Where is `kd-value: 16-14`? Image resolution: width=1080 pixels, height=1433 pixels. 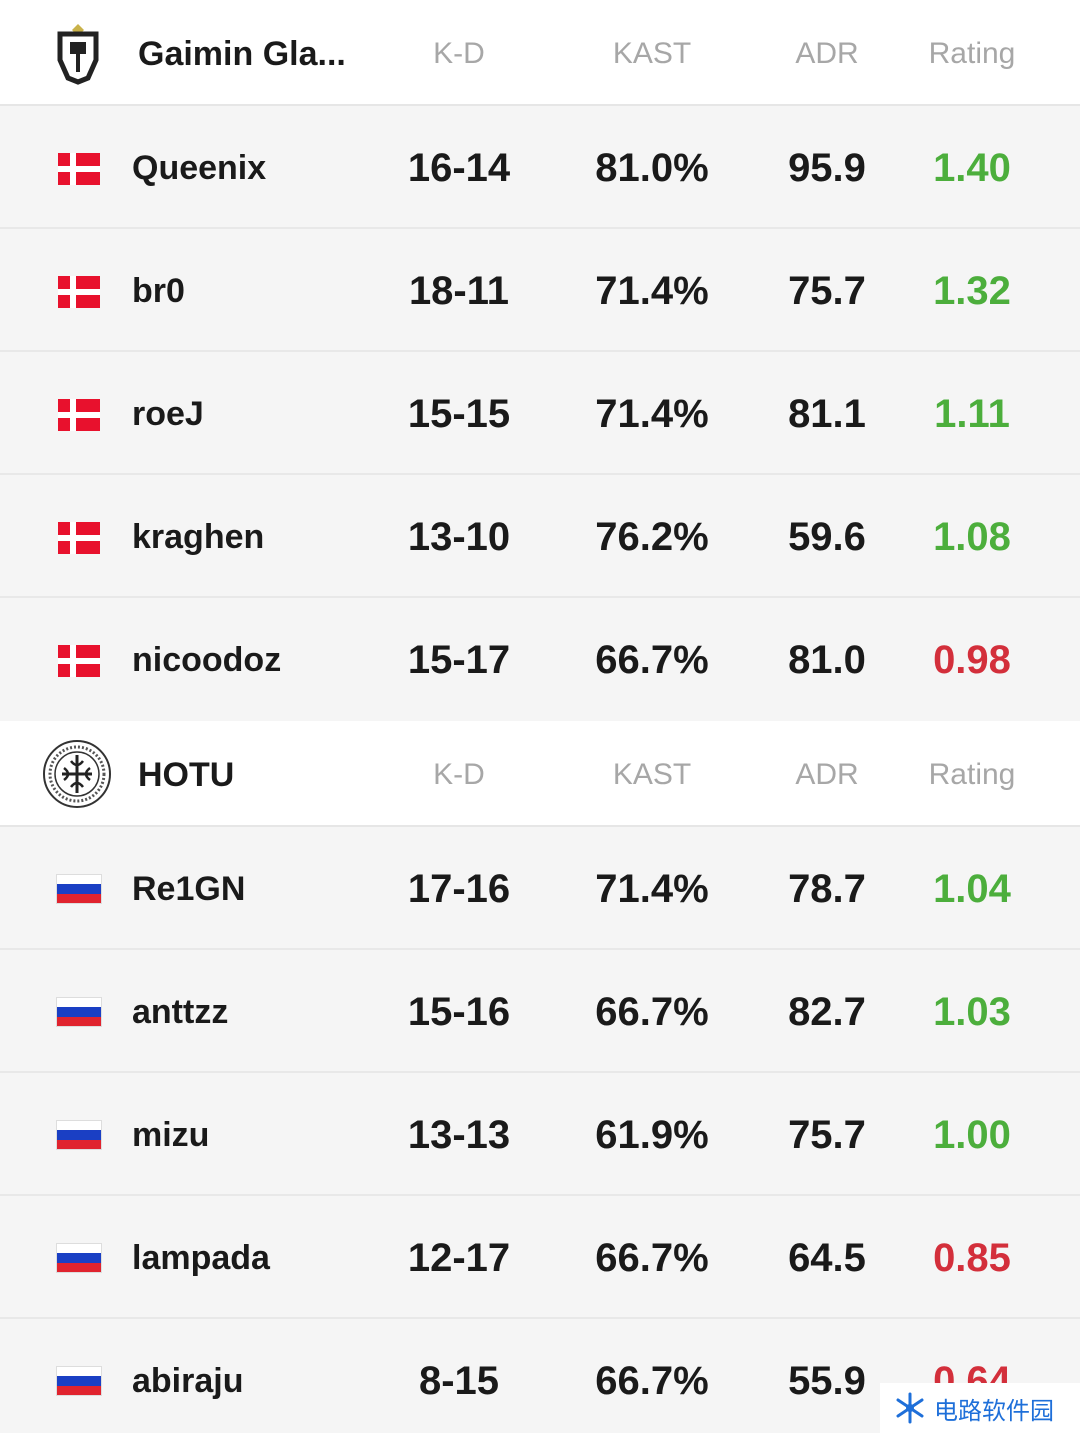 kd-value: 16-14 is located at coordinates (459, 168).